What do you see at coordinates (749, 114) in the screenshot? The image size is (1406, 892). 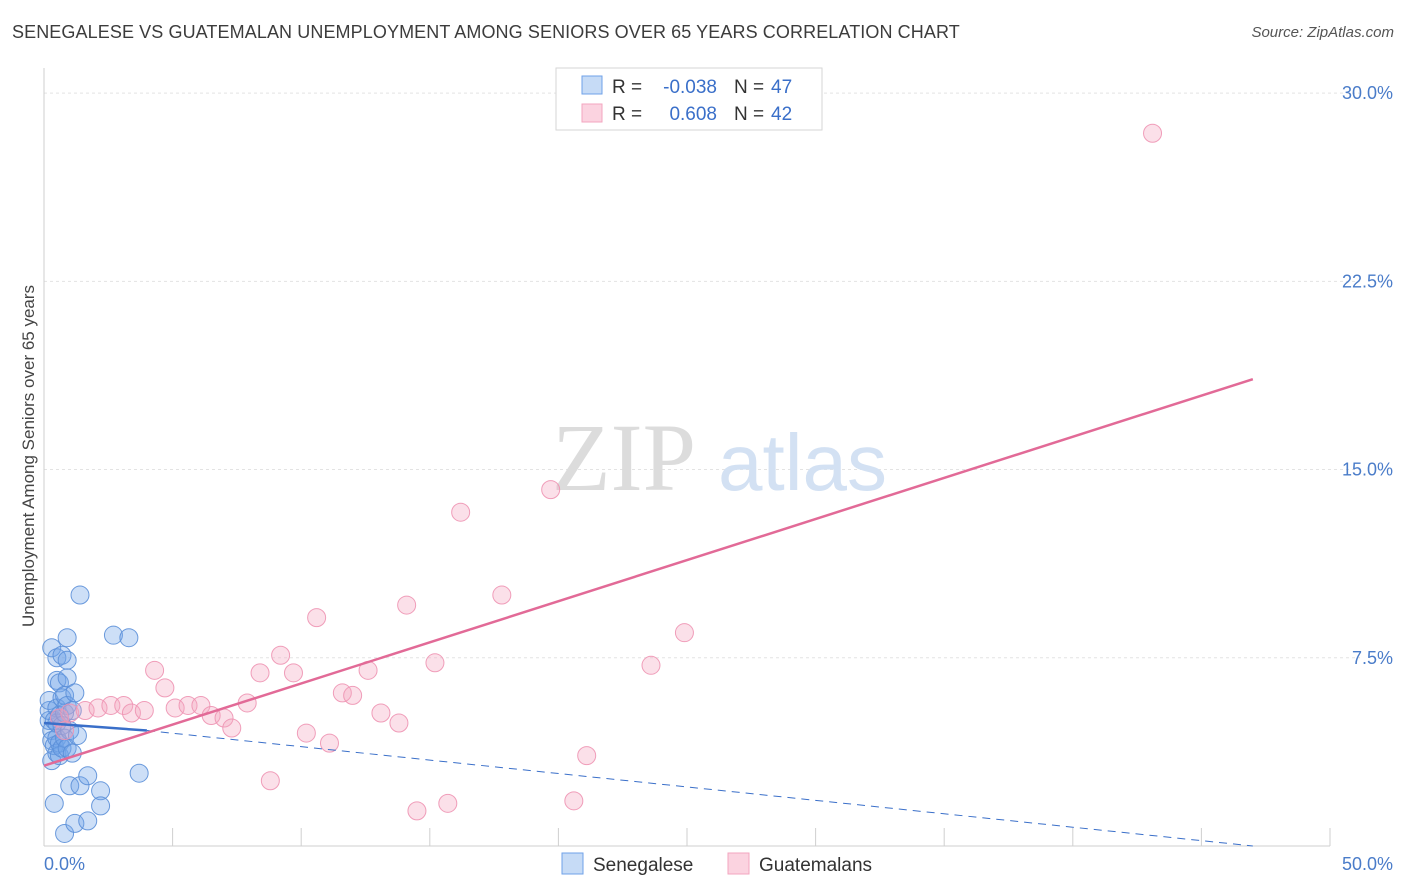 I see `legend-n-label-guatemalans: N =` at bounding box center [749, 114].